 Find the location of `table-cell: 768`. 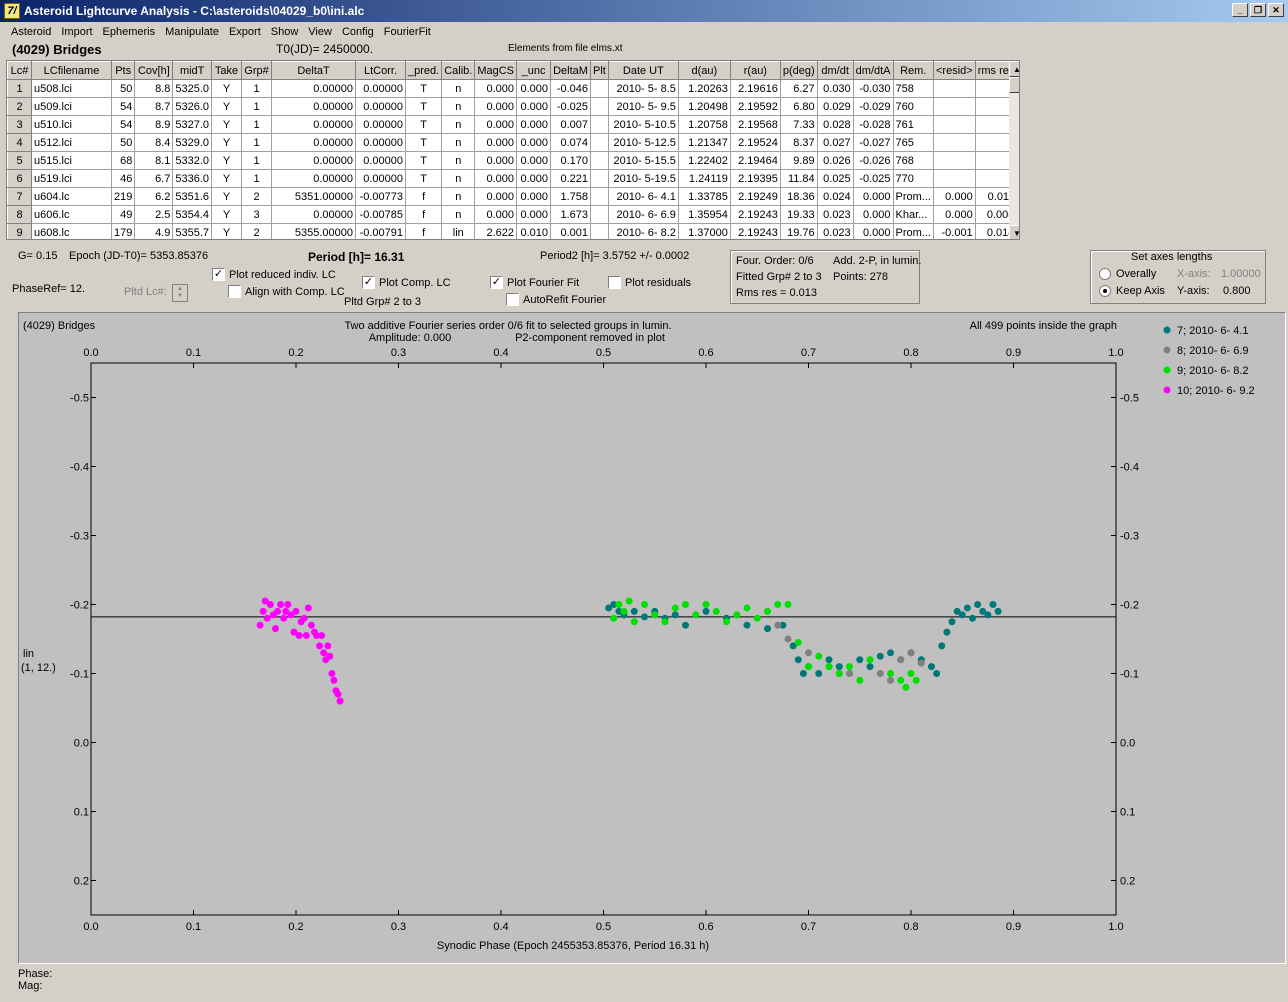

table-cell: 768 is located at coordinates (913, 160).